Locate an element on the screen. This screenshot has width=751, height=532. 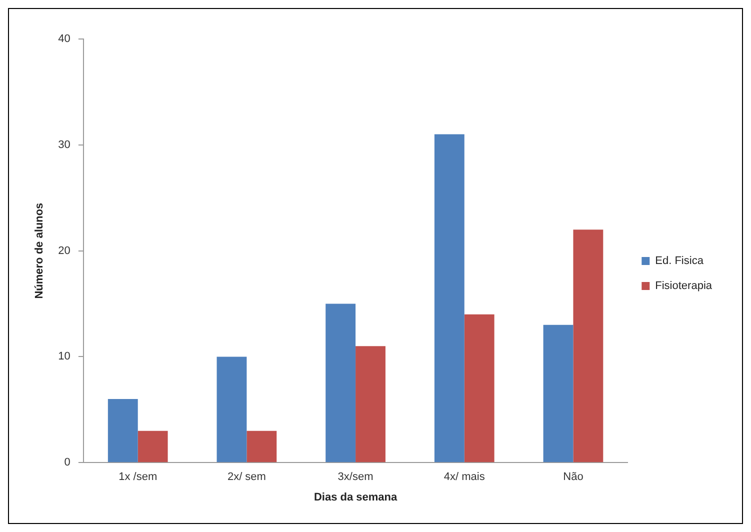
x-tick-label: 1x /sem is located at coordinates (138, 477).